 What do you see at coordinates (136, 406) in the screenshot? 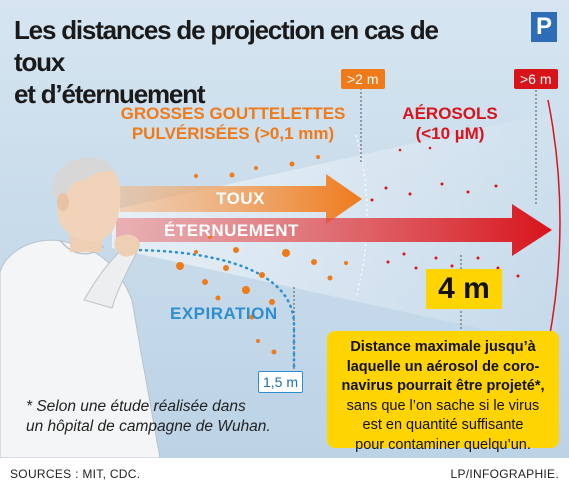
I see `footnote-line-1: * Selon une étude réalisée dans` at bounding box center [136, 406].